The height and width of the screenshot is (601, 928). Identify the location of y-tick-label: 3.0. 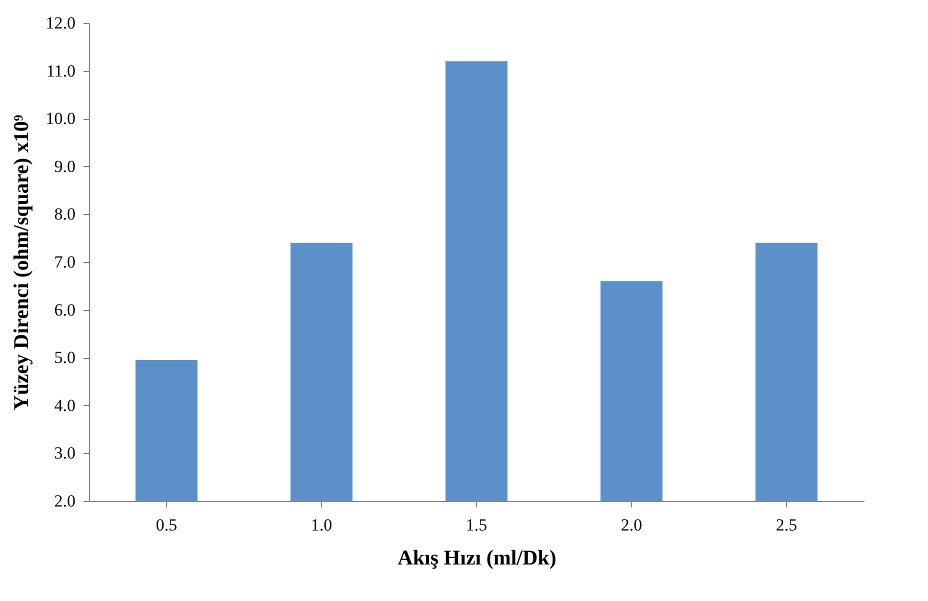
(65, 453).